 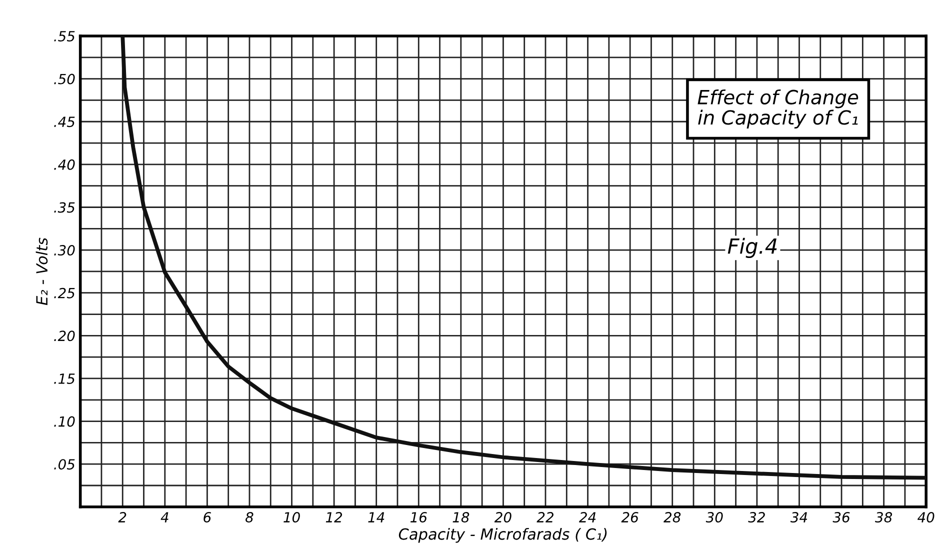 I want to click on y-tick-label: .25, so click(x=64, y=293).